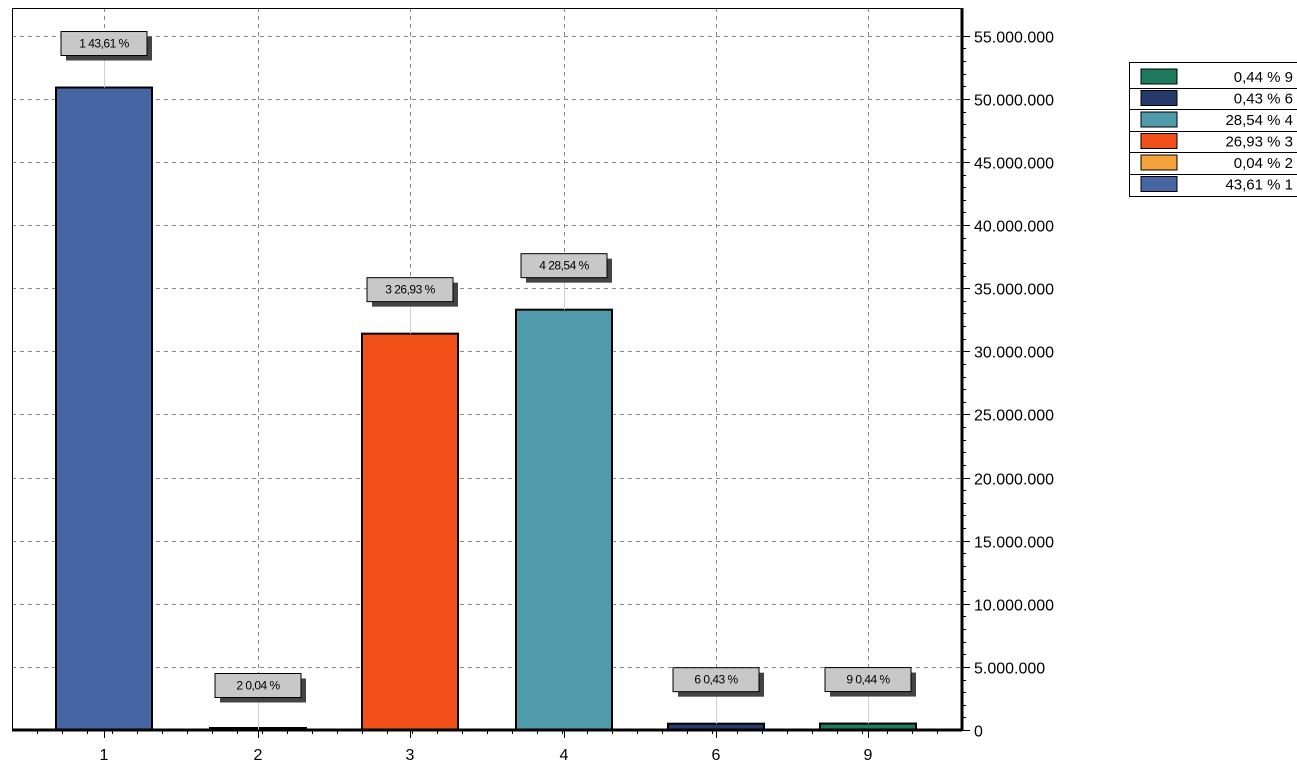  Describe the element at coordinates (410, 755) in the screenshot. I see `x-tick-label-3: 3` at that location.